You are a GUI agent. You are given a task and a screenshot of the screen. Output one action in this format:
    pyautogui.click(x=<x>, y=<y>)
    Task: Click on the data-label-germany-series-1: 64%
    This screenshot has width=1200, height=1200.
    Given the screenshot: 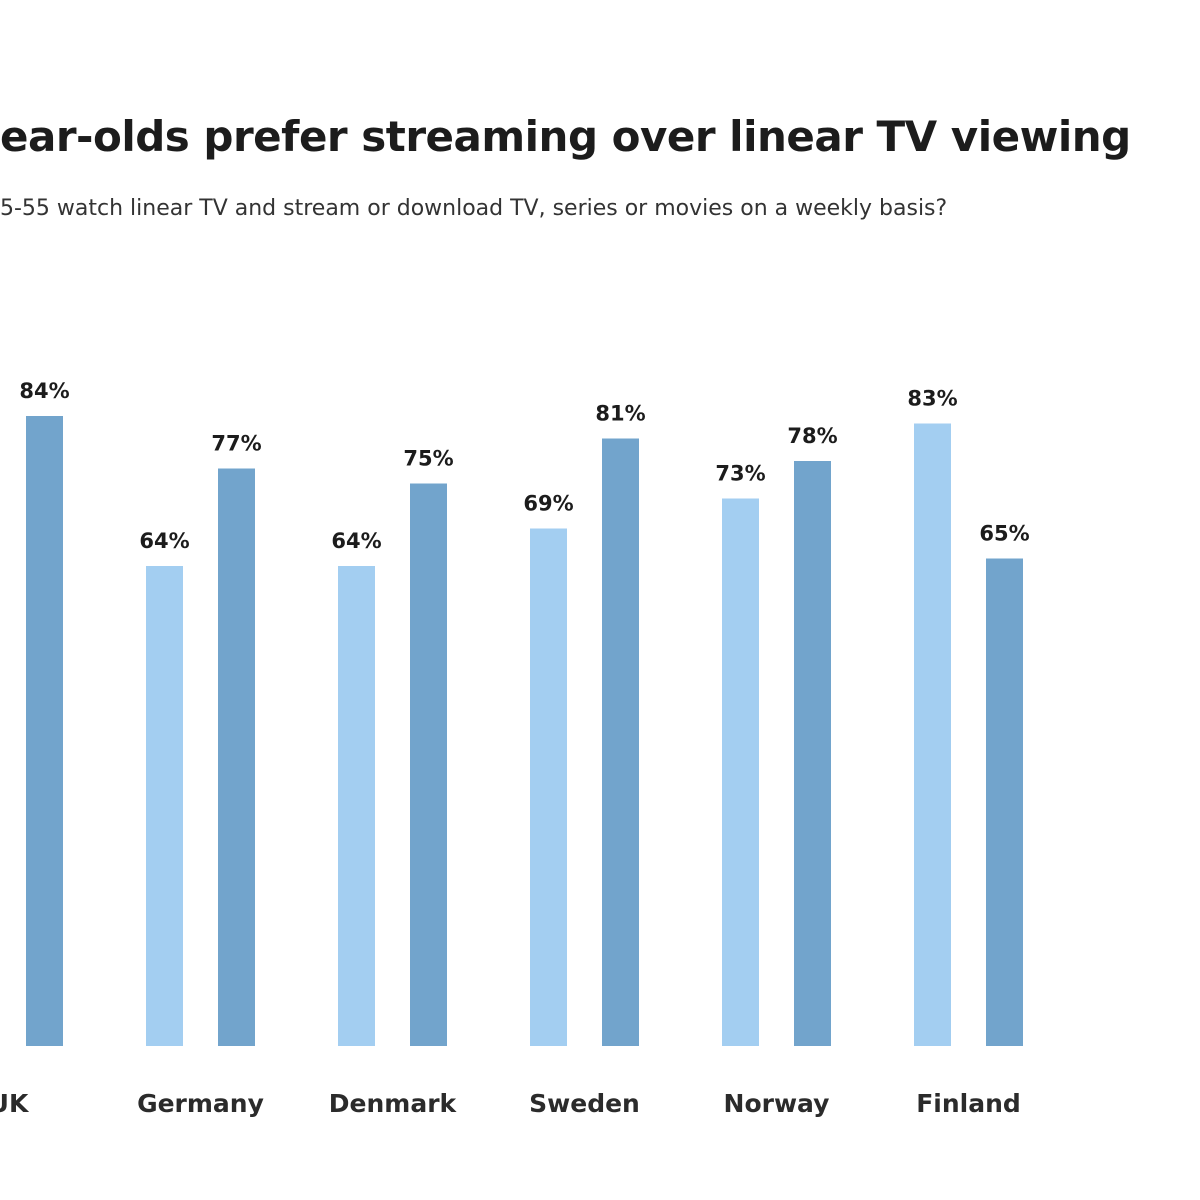 What is the action you would take?
    pyautogui.click(x=164, y=541)
    